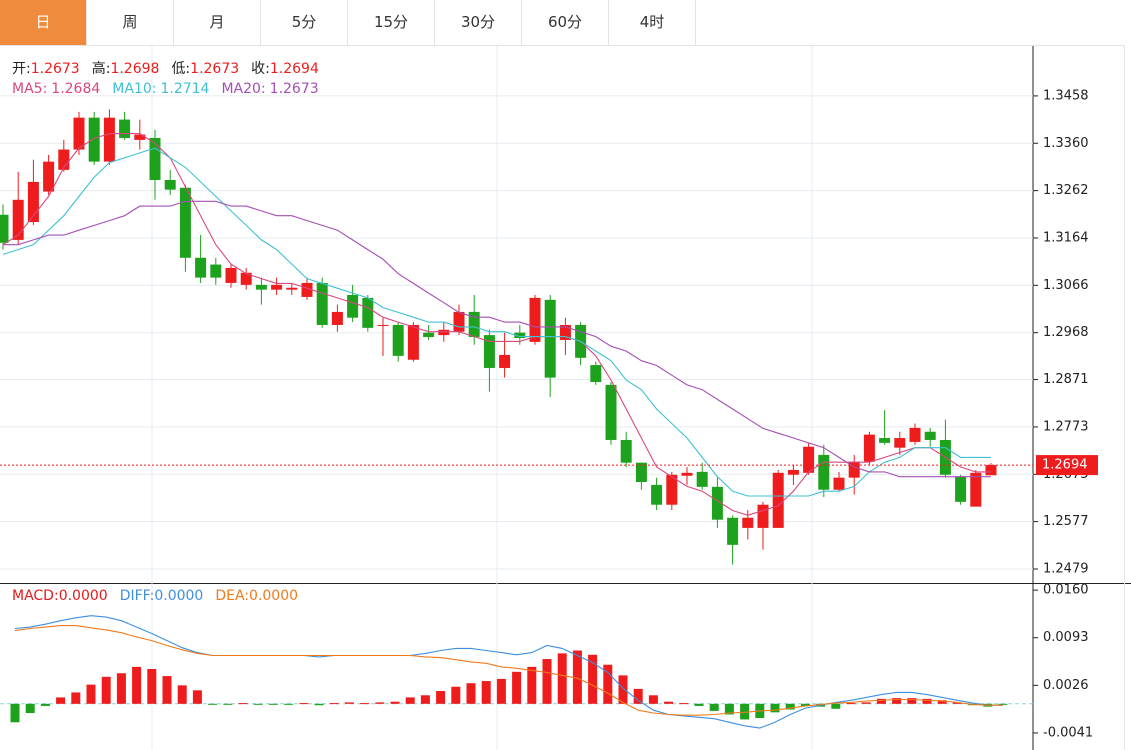 Image resolution: width=1131 pixels, height=750 pixels. Describe the element at coordinates (46, 69) in the screenshot. I see `ohlc-item: 开:1.2673` at that location.